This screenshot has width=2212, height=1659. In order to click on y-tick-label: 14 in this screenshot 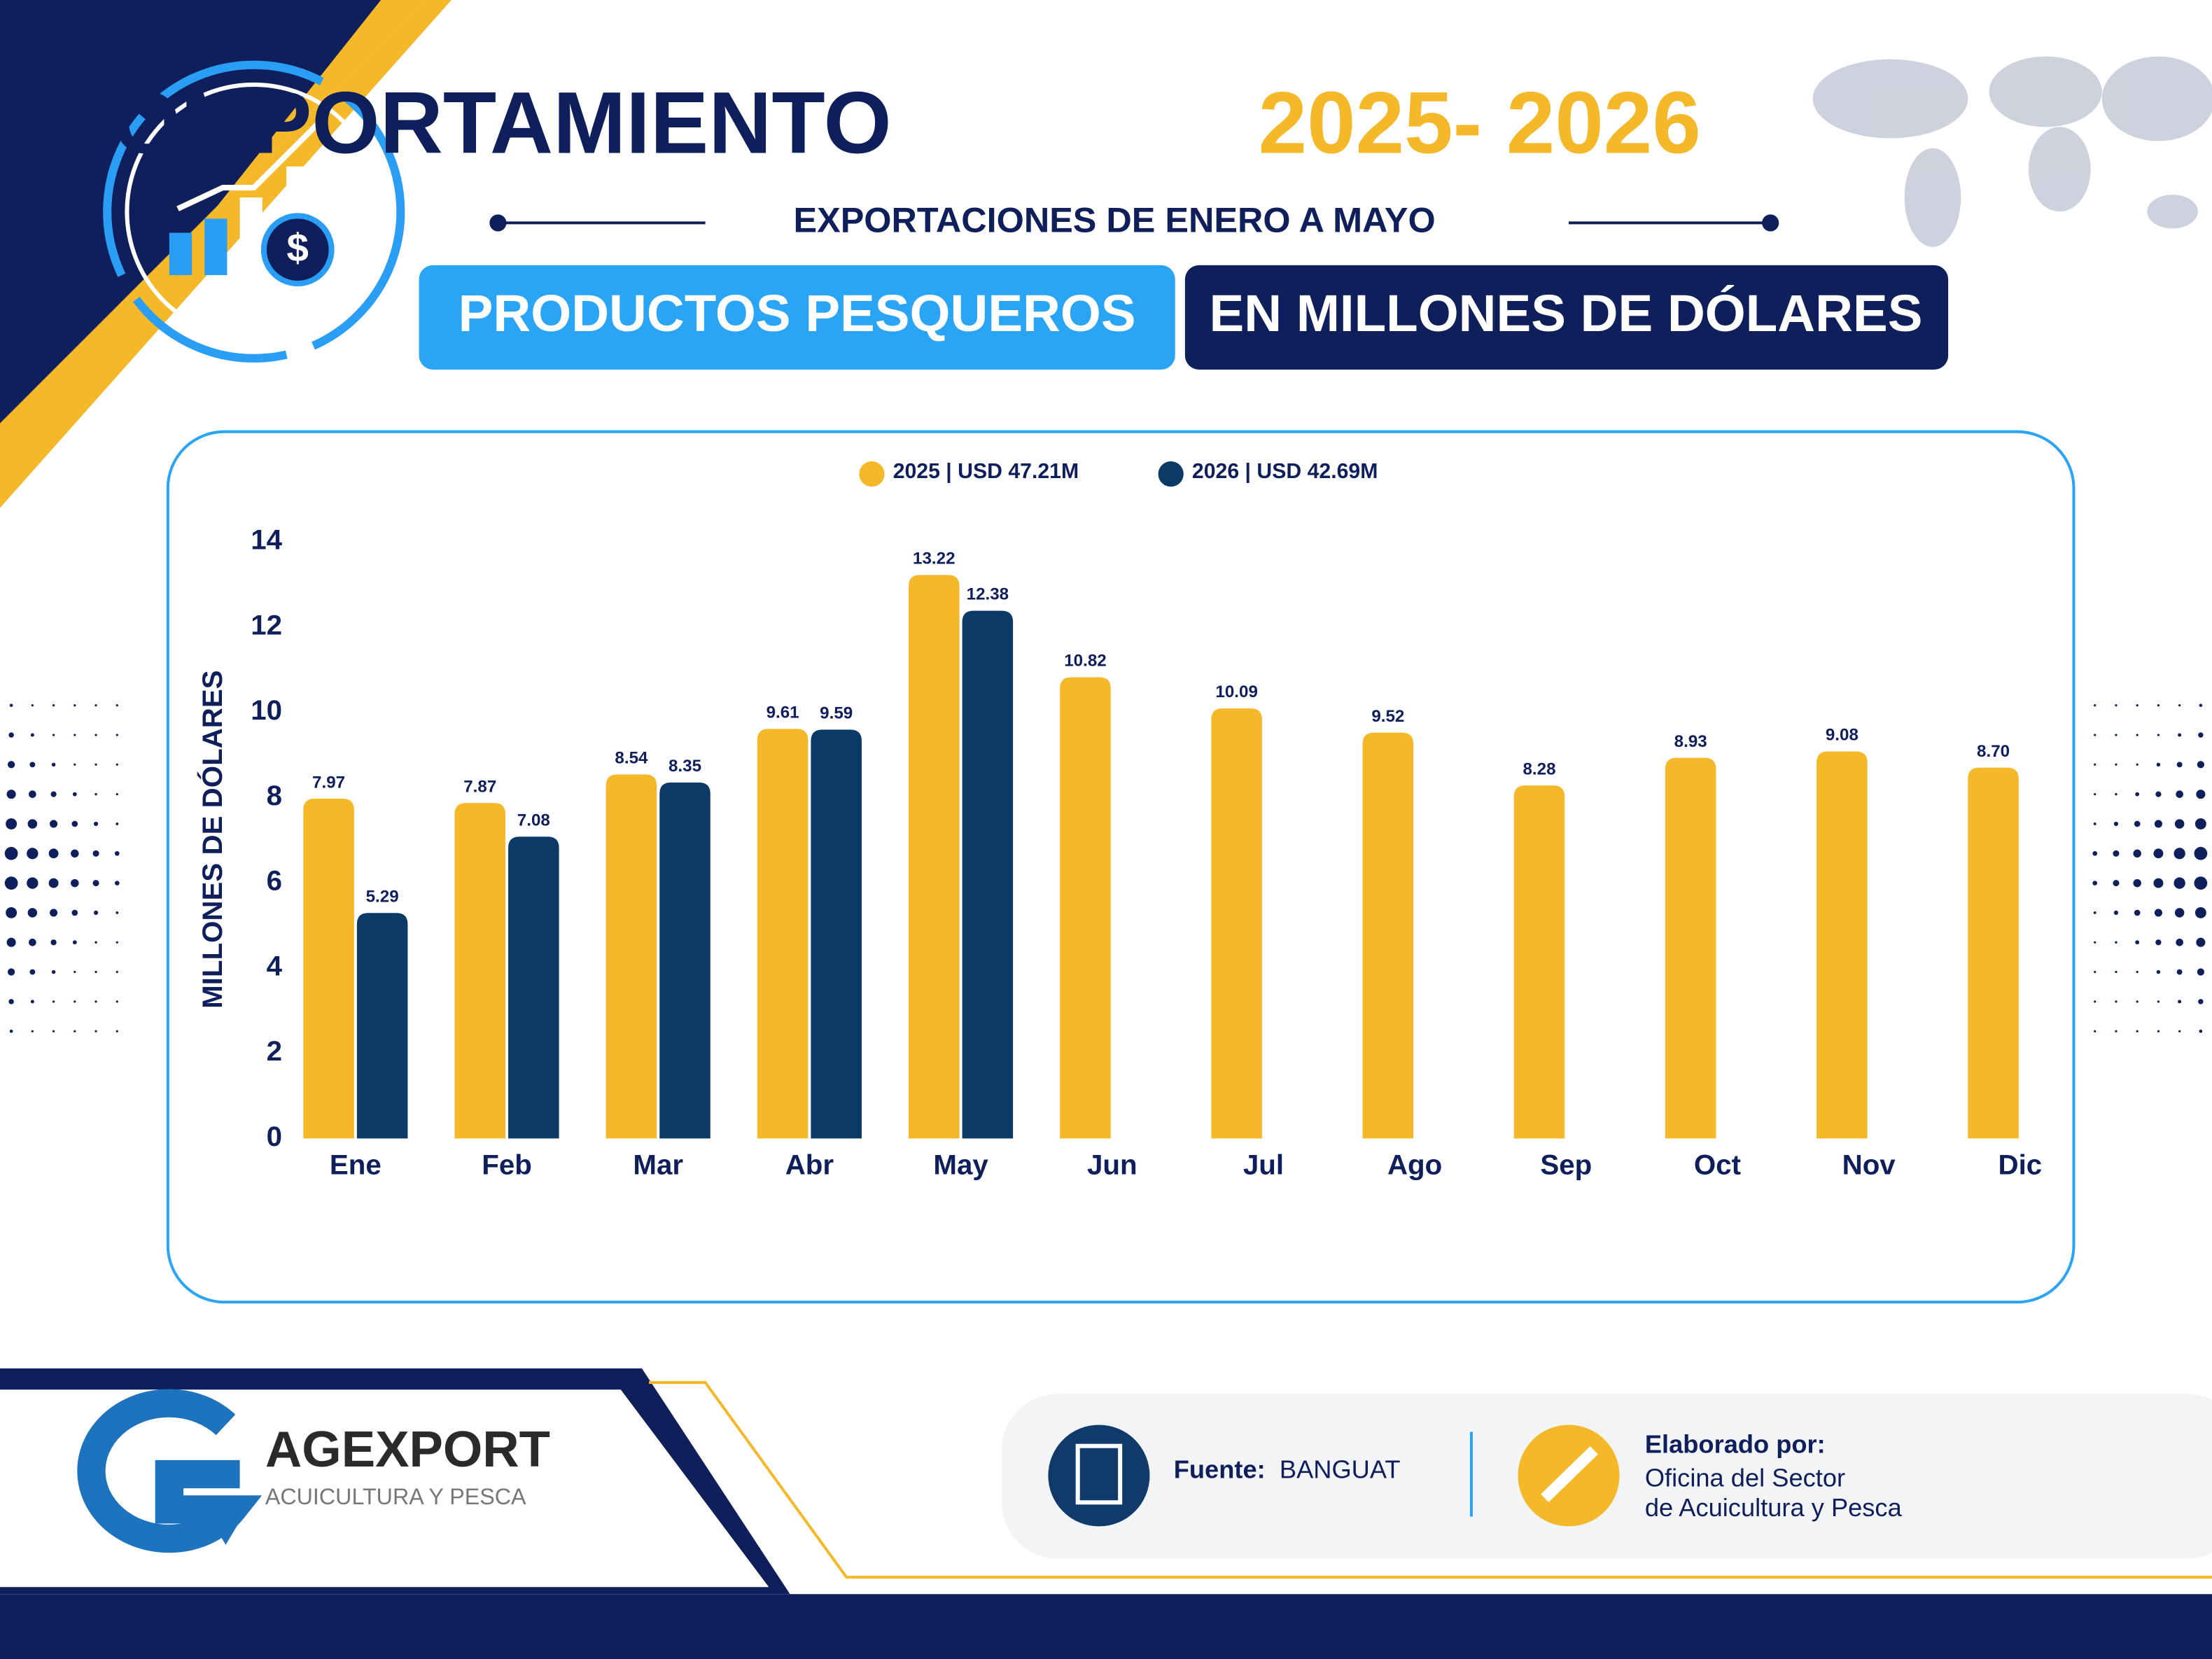, I will do `click(266, 540)`.